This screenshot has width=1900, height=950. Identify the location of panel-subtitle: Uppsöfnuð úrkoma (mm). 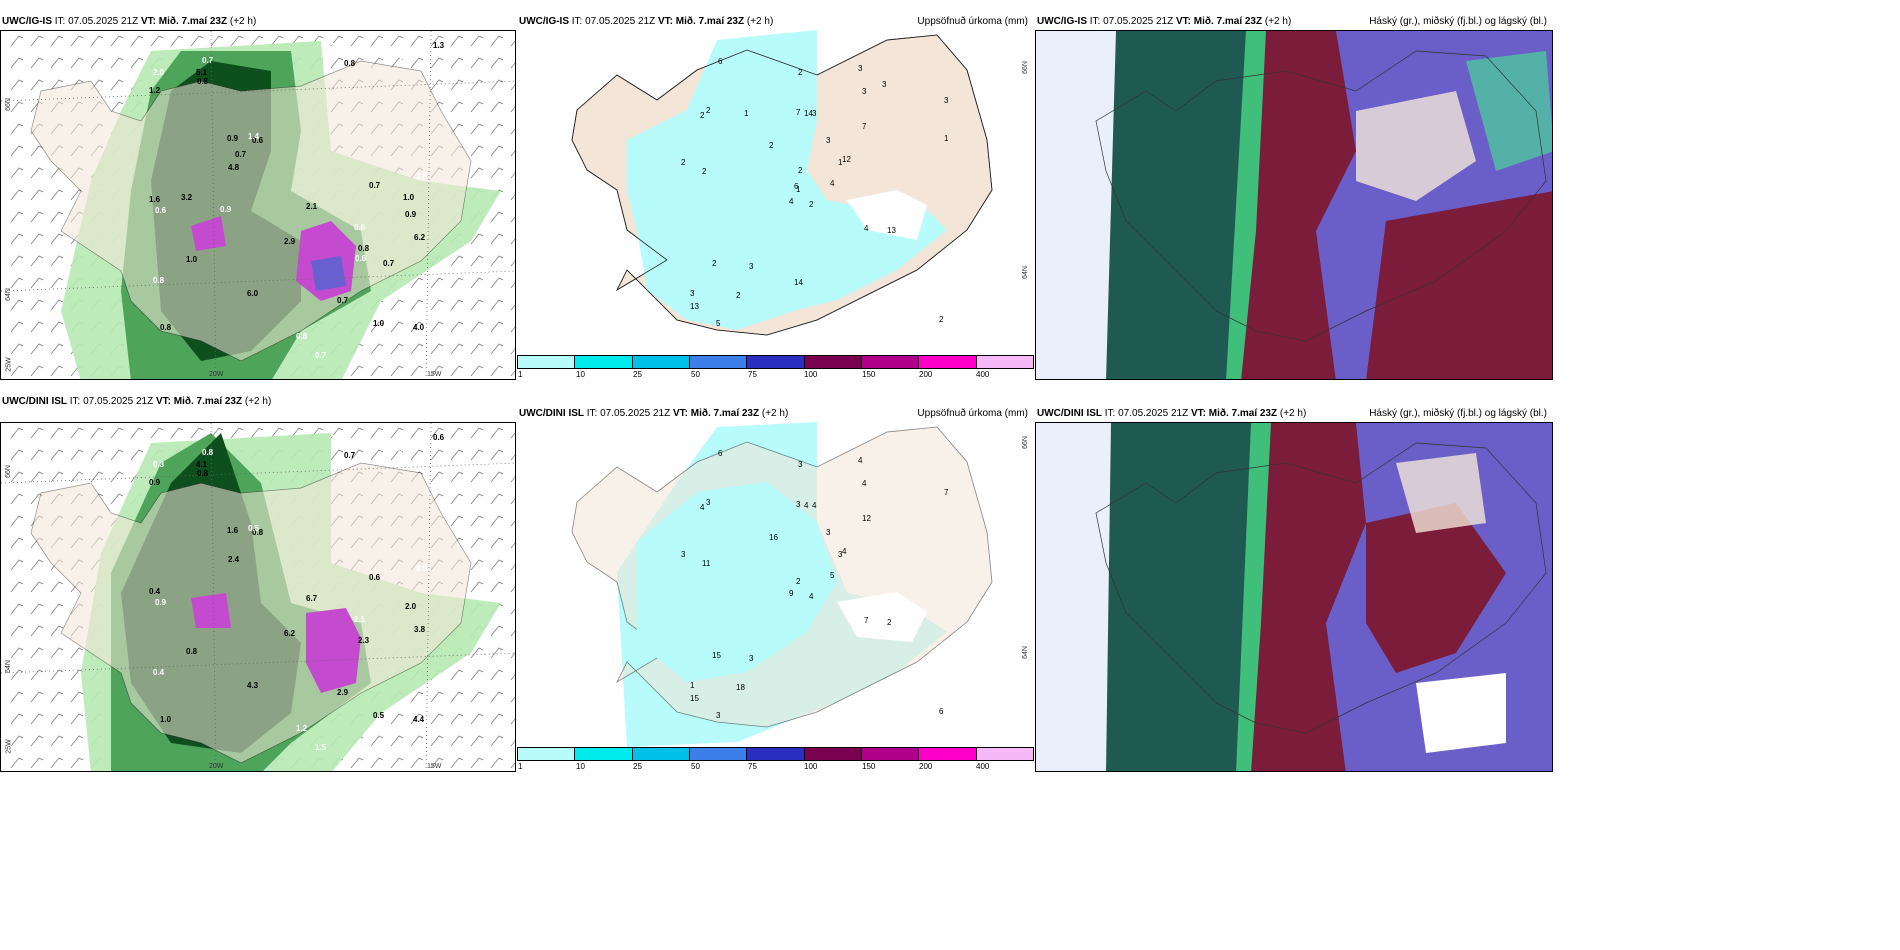
(972, 21).